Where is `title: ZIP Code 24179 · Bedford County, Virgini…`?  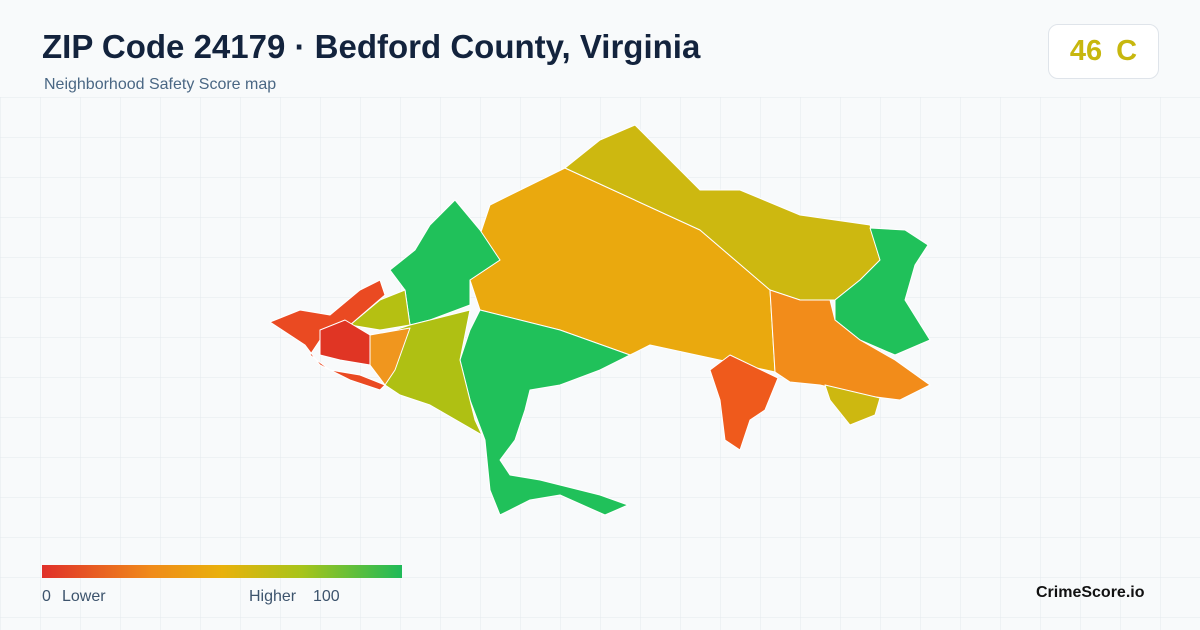 title: ZIP Code 24179 · Bedford County, Virgini… is located at coordinates (371, 46).